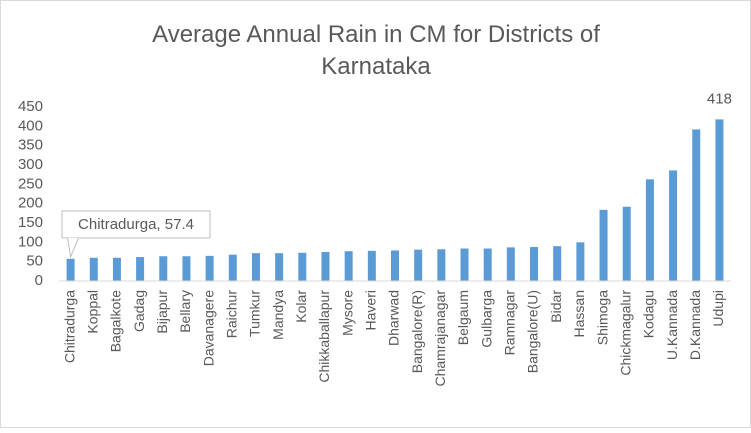  I want to click on y-tick-label: 150, so click(30, 222).